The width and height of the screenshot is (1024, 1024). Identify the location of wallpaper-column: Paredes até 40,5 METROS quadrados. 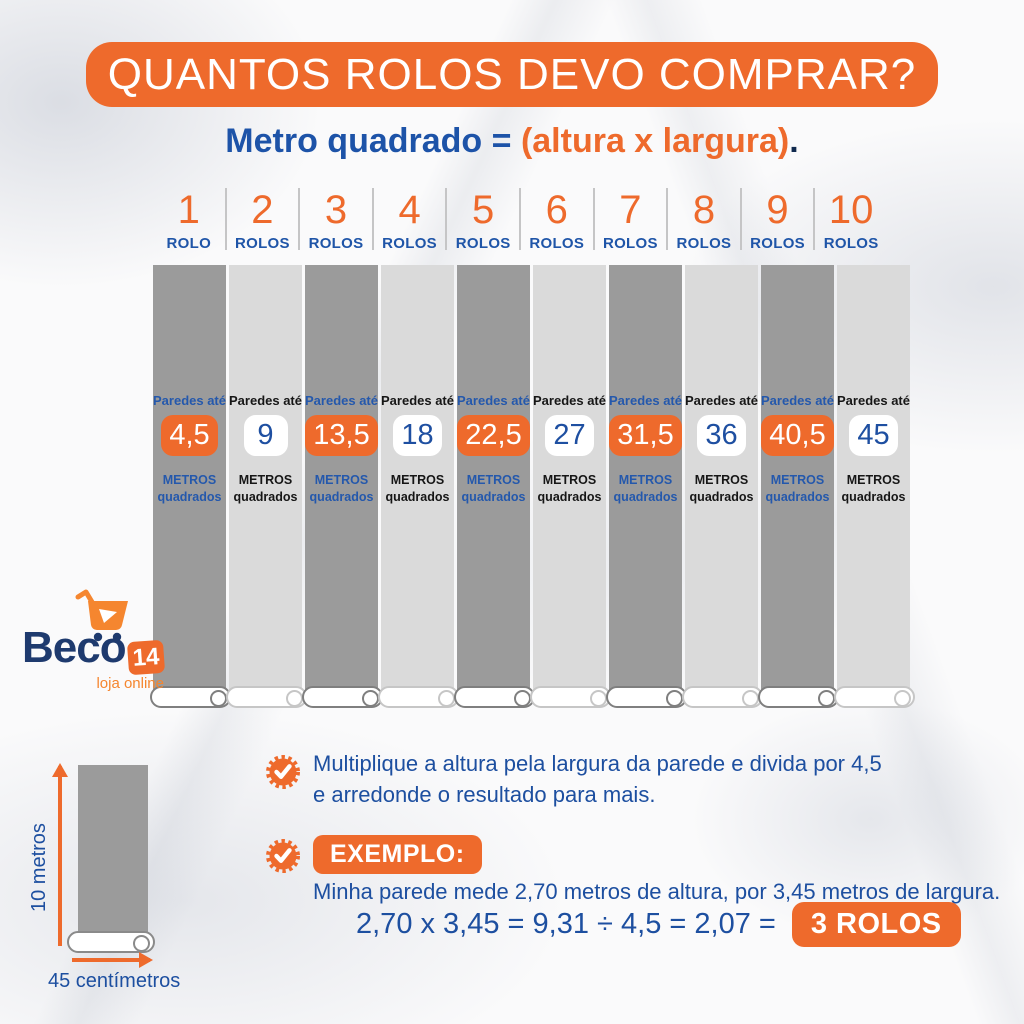
(798, 486).